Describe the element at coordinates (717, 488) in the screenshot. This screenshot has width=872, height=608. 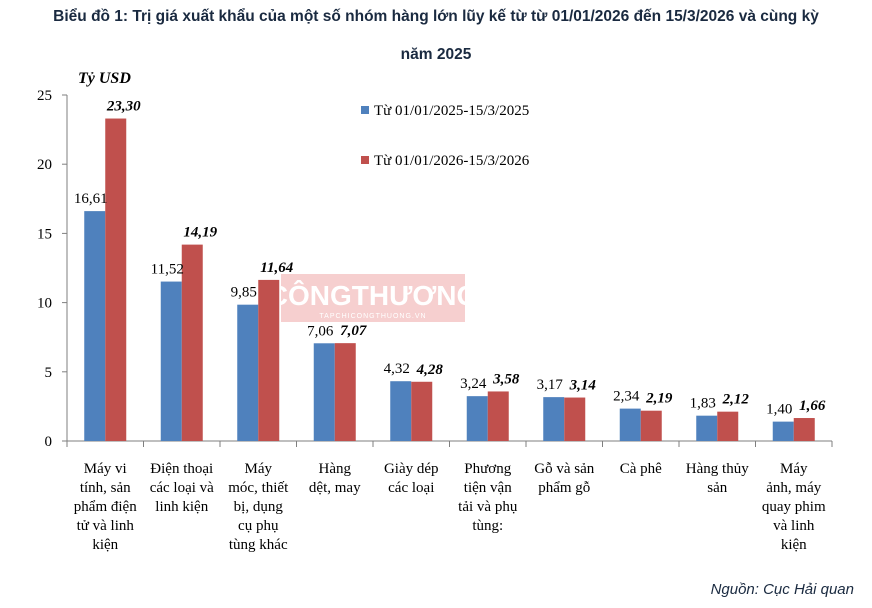
I see `x-category-label: sản` at that location.